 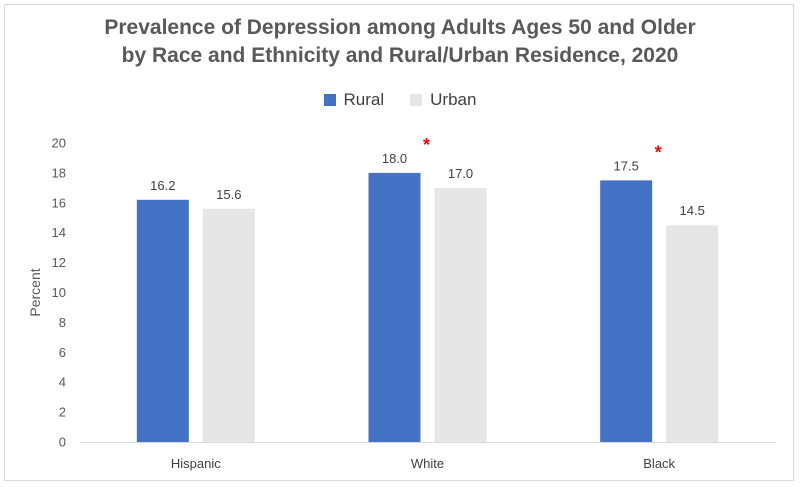 What do you see at coordinates (453, 99) in the screenshot?
I see `legend-label-urban: Urban` at bounding box center [453, 99].